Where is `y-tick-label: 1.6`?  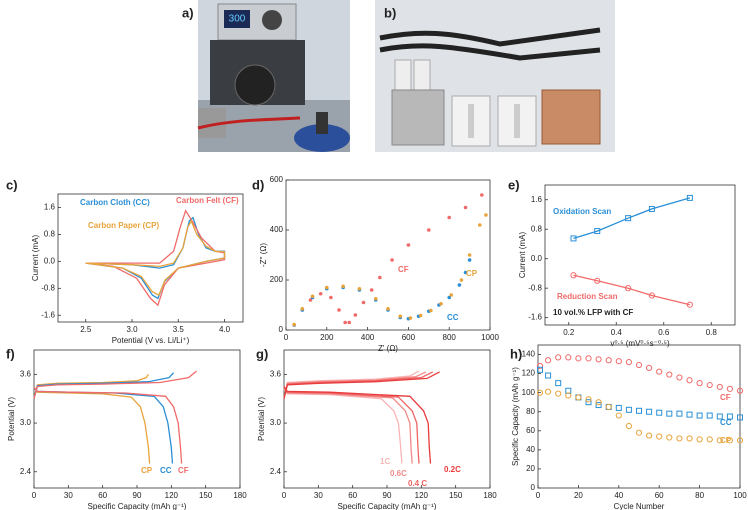
y-tick-label: 1.6 is located at coordinates (50, 207).